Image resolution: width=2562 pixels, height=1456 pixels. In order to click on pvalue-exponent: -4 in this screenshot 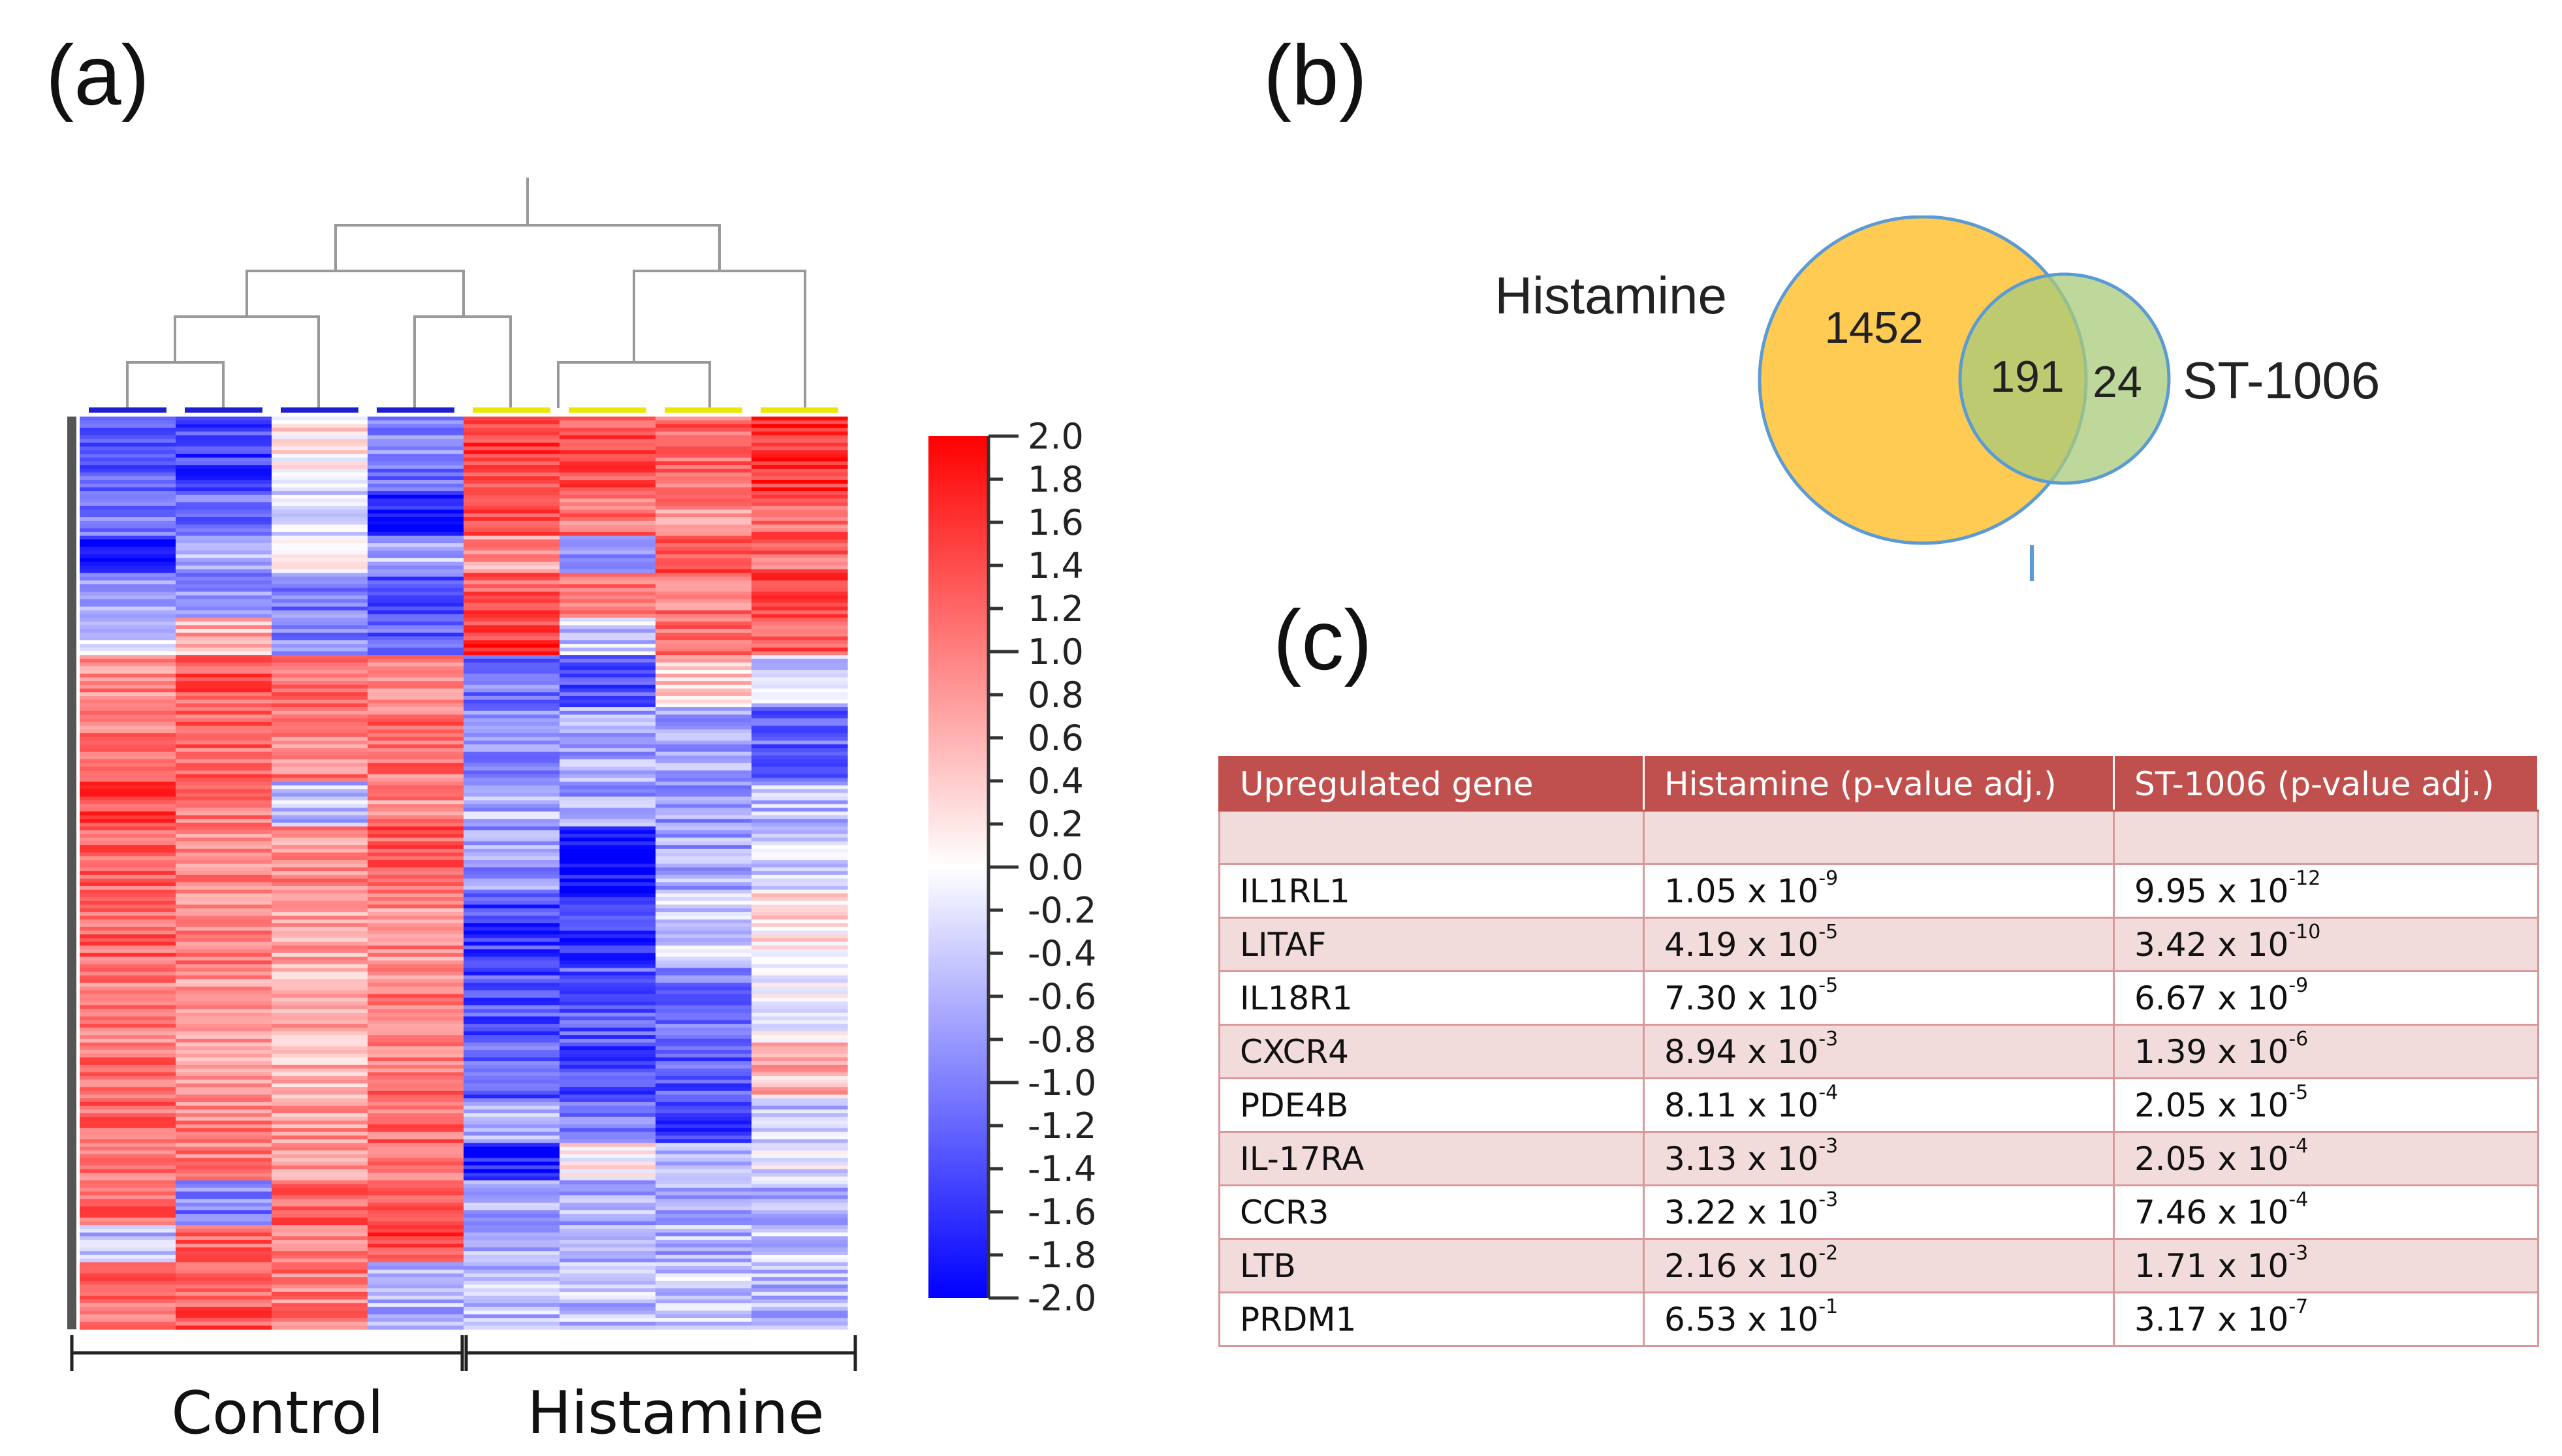, I will do `click(2298, 1146)`.